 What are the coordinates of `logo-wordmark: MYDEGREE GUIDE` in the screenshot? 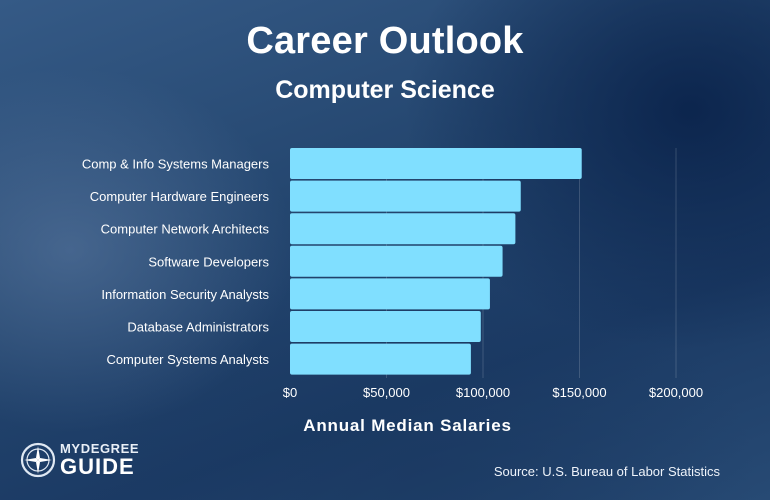 It's located at (99, 460).